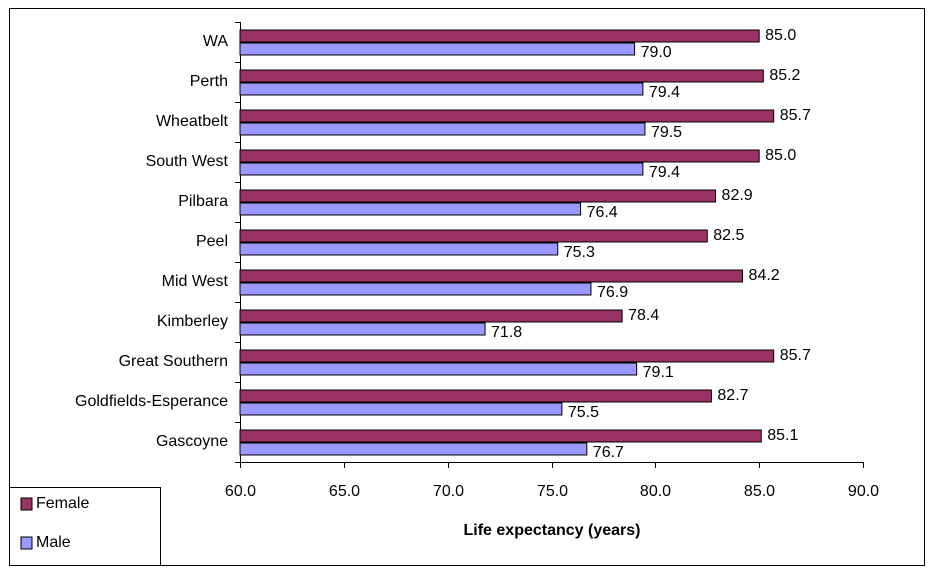 The width and height of the screenshot is (933, 571). Describe the element at coordinates (732, 395) in the screenshot. I see `value-label: 82.7` at that location.